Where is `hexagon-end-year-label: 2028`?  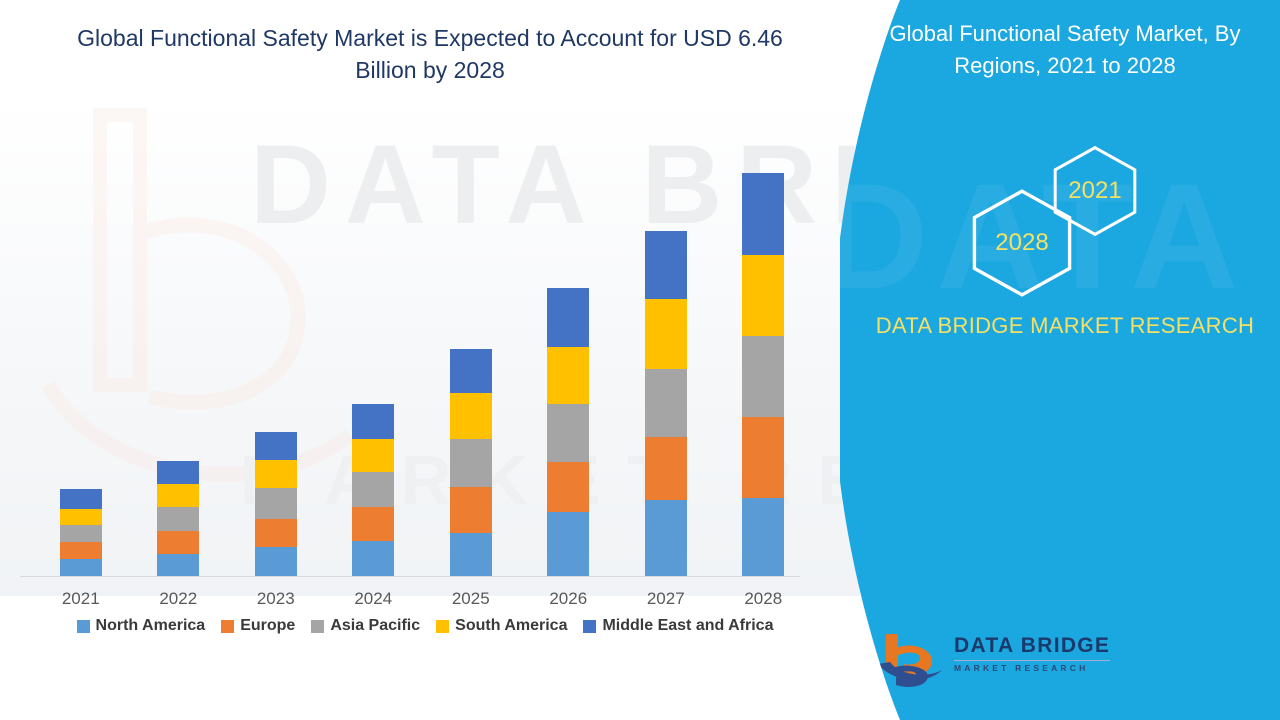
hexagon-end-year-label: 2028 is located at coordinates (1022, 242).